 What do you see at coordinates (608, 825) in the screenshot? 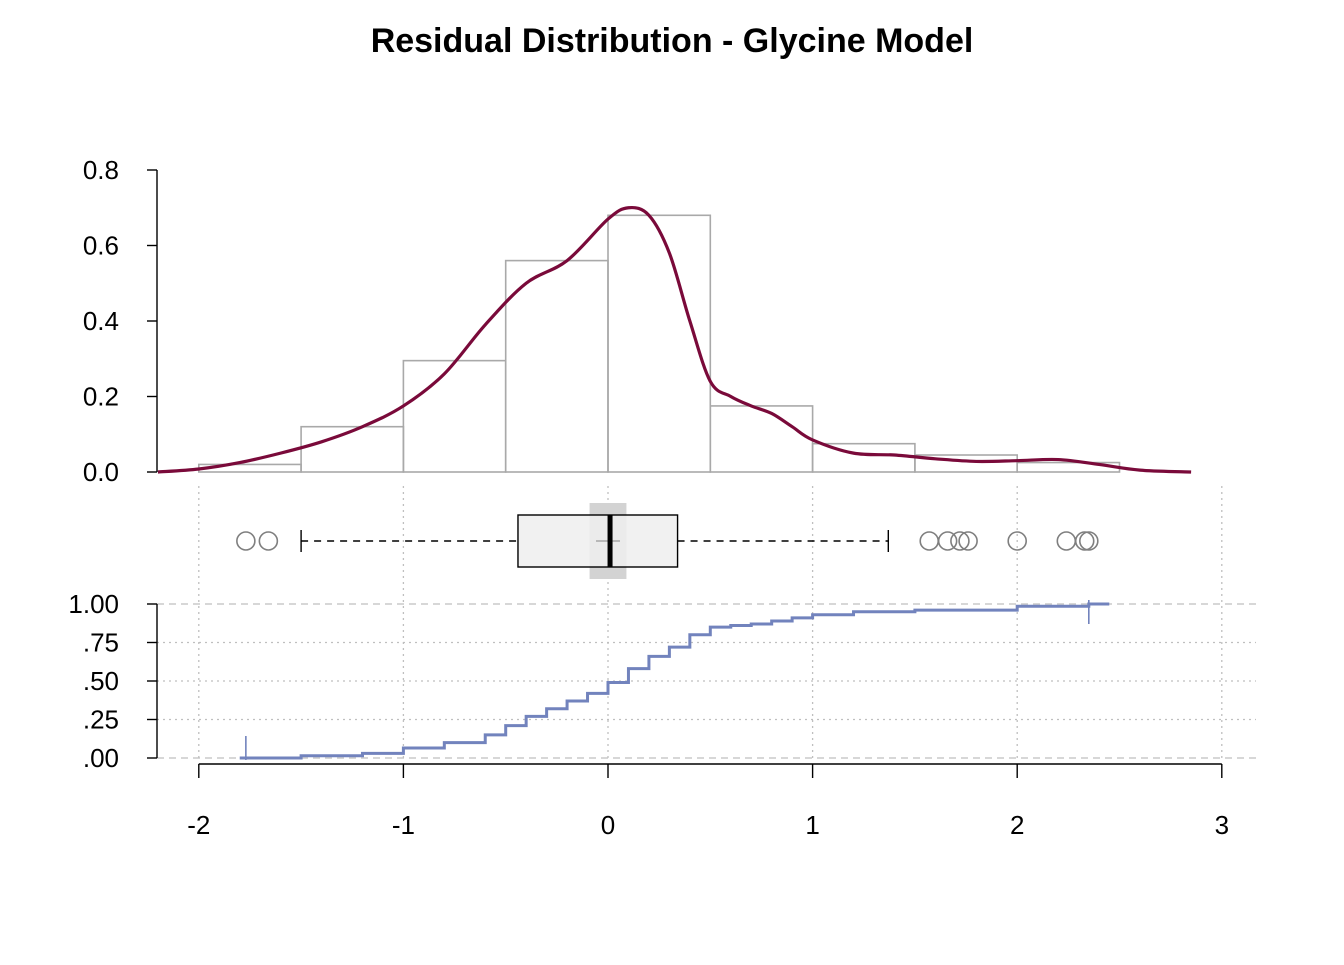
I see `x-tick-label: 0` at bounding box center [608, 825].